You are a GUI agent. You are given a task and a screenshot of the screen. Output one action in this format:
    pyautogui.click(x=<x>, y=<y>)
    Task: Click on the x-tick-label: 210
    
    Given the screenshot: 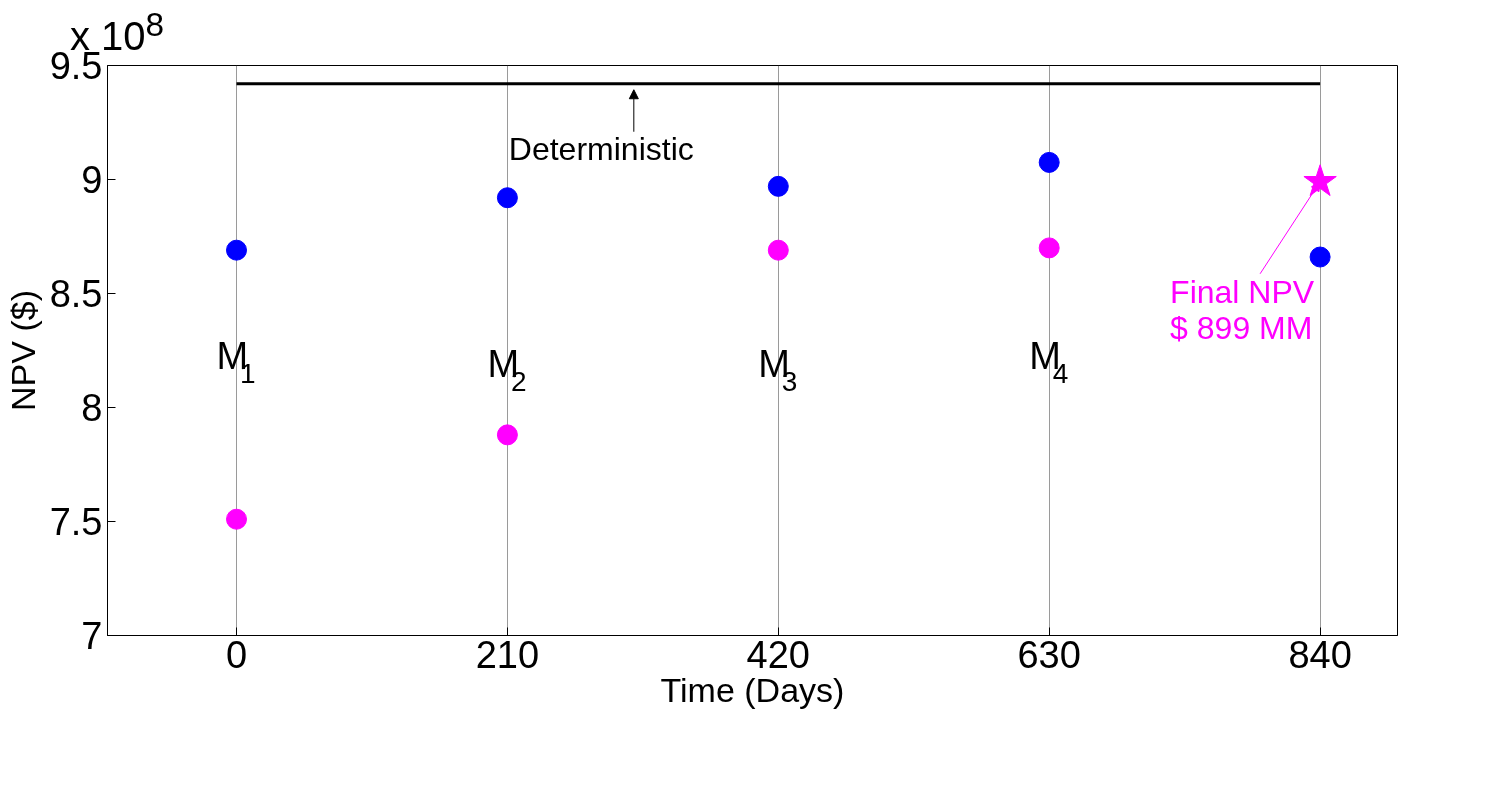 What is the action you would take?
    pyautogui.click(x=507, y=654)
    